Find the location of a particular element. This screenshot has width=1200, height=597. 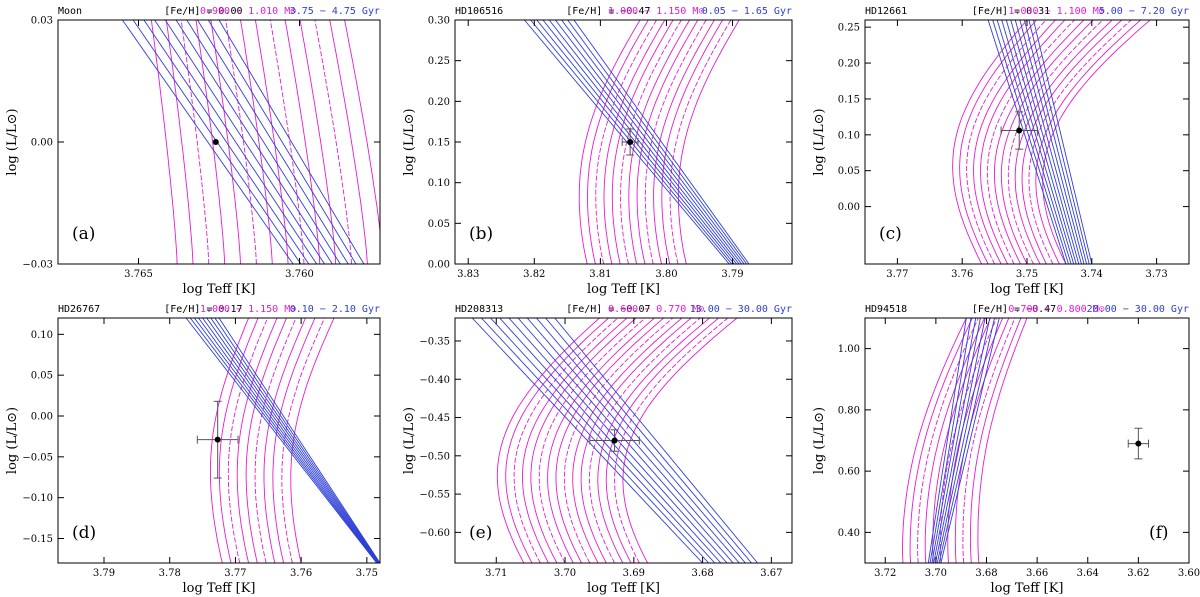

y-tick-label: −0.05 is located at coordinates (37, 457).